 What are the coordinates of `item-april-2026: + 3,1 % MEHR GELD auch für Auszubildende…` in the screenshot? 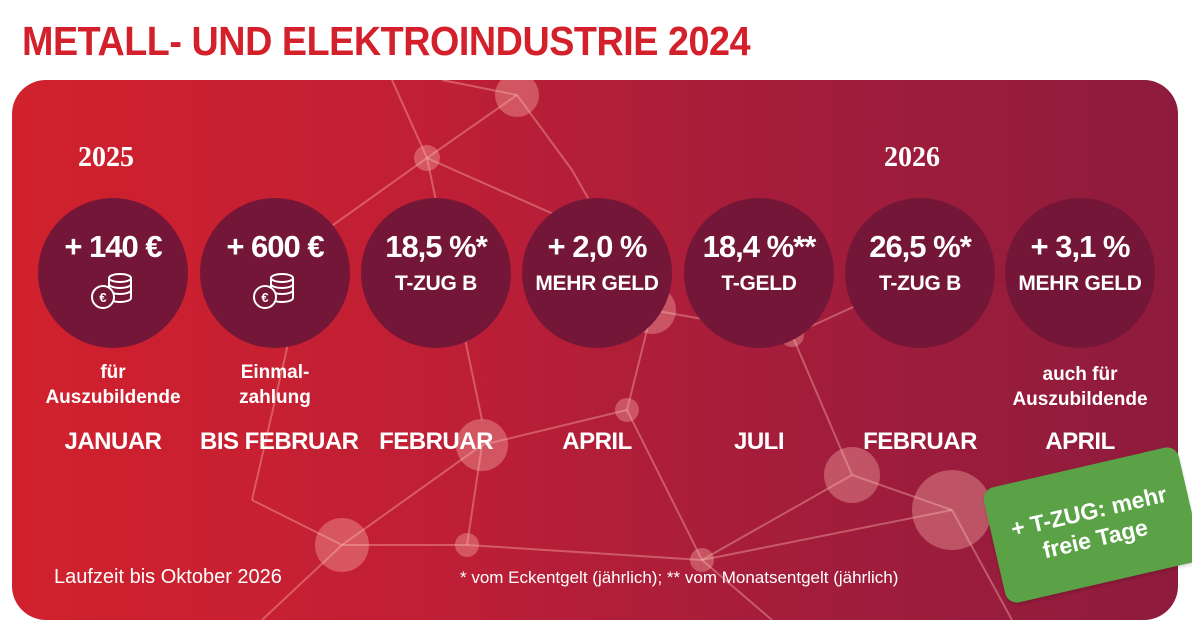 It's located at (1080, 327).